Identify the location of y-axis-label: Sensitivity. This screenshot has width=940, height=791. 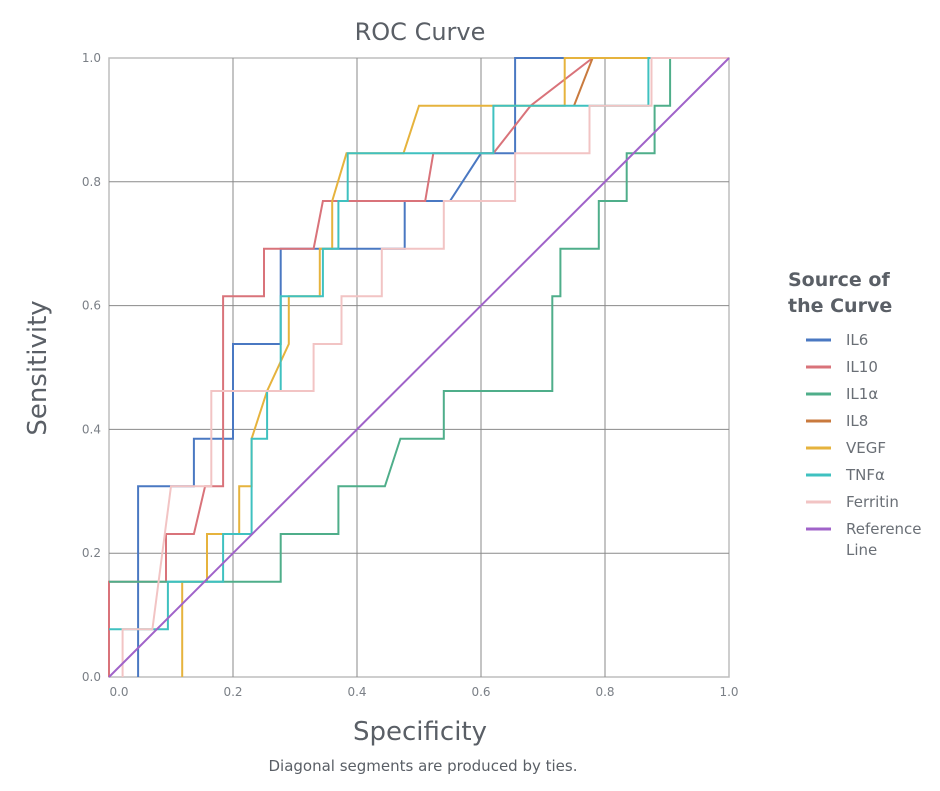
(38, 367).